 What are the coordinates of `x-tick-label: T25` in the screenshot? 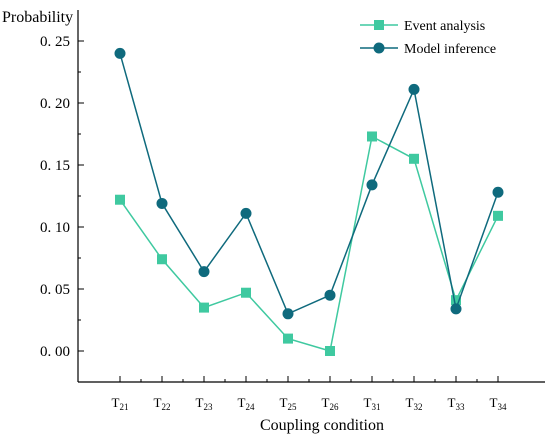 It's located at (288, 403).